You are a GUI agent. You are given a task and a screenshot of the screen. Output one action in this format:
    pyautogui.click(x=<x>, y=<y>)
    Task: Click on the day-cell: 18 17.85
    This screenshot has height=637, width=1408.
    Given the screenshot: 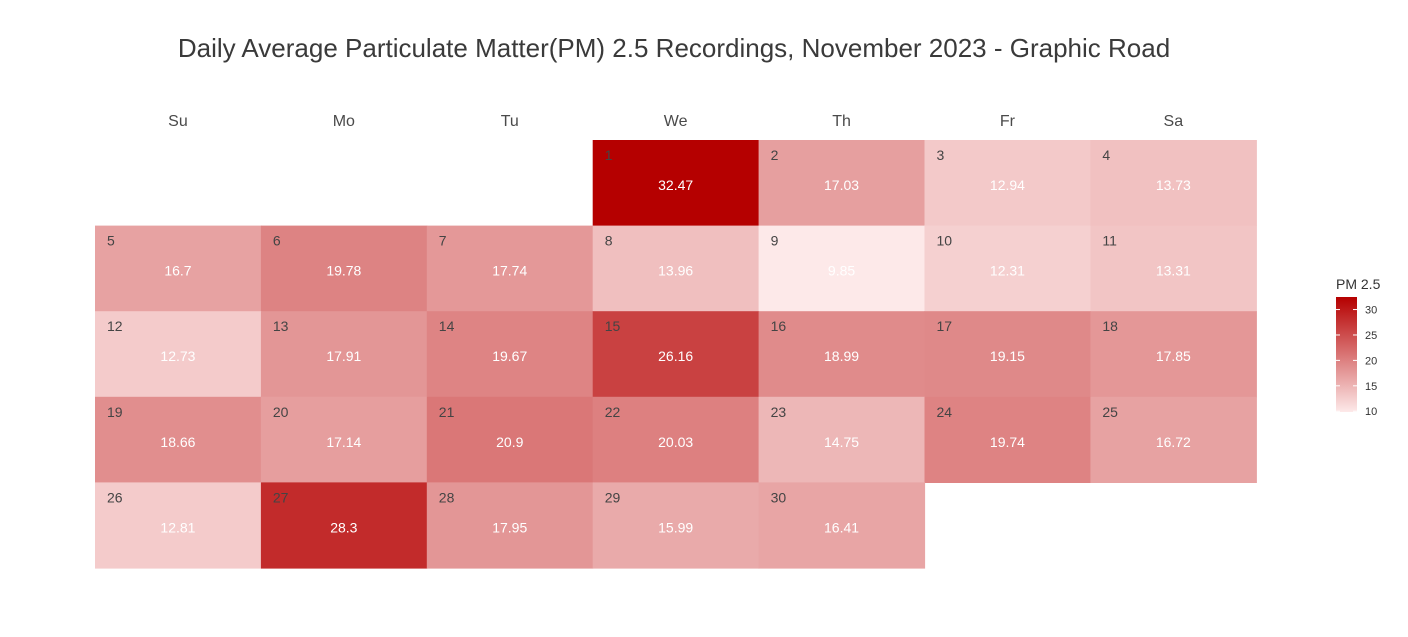 What is the action you would take?
    pyautogui.click(x=1173, y=354)
    